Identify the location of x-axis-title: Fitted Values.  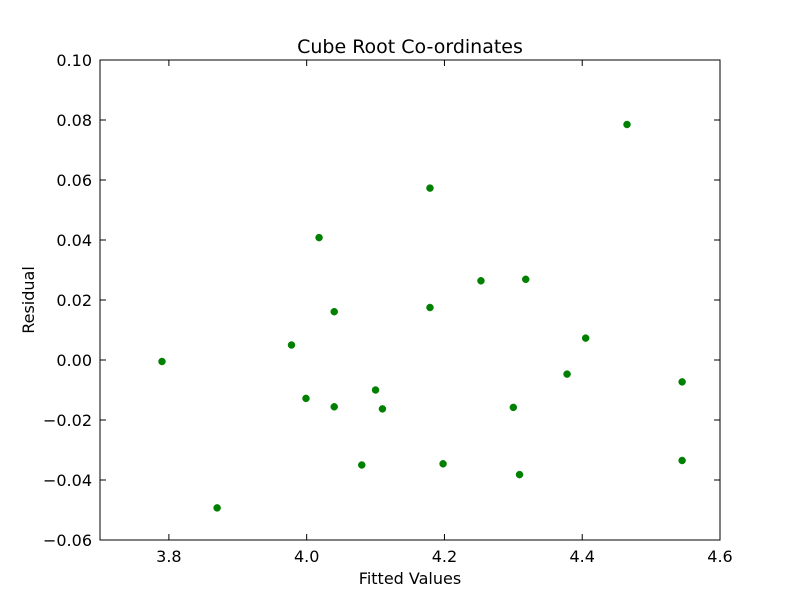
(410, 578).